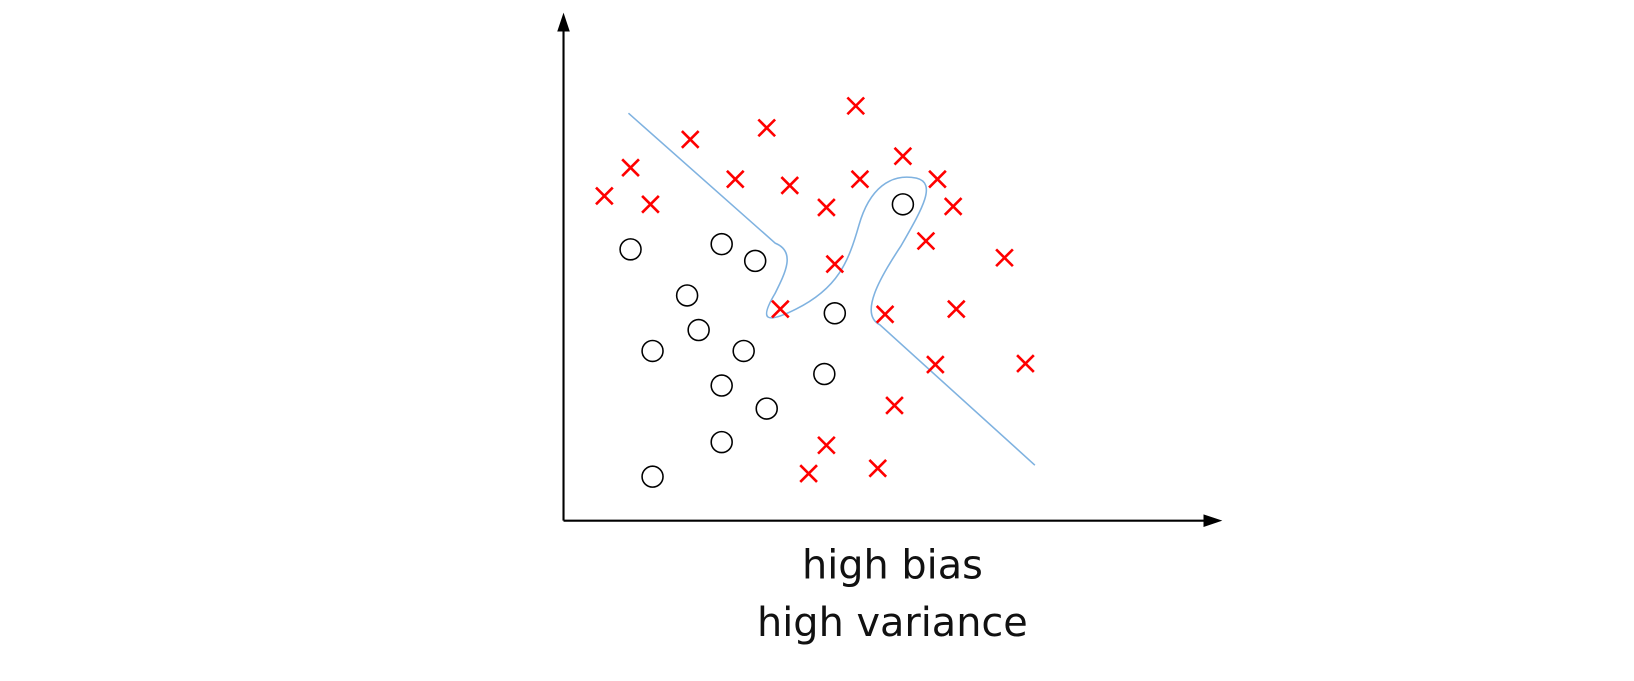 The height and width of the screenshot is (681, 1634). I want to click on caption-line: high bias, so click(892, 565).